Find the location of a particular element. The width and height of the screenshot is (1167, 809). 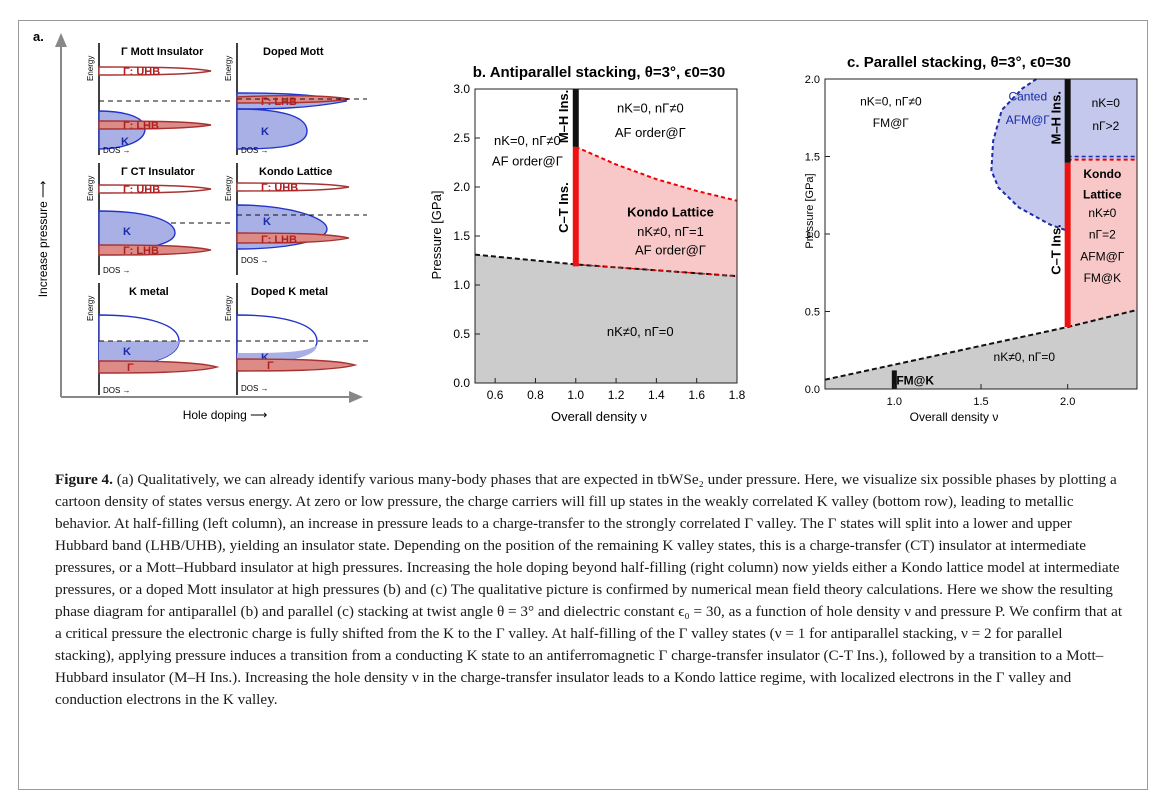

pressure-axis-label: Increase pressure ⟶ is located at coordinates (43, 239).